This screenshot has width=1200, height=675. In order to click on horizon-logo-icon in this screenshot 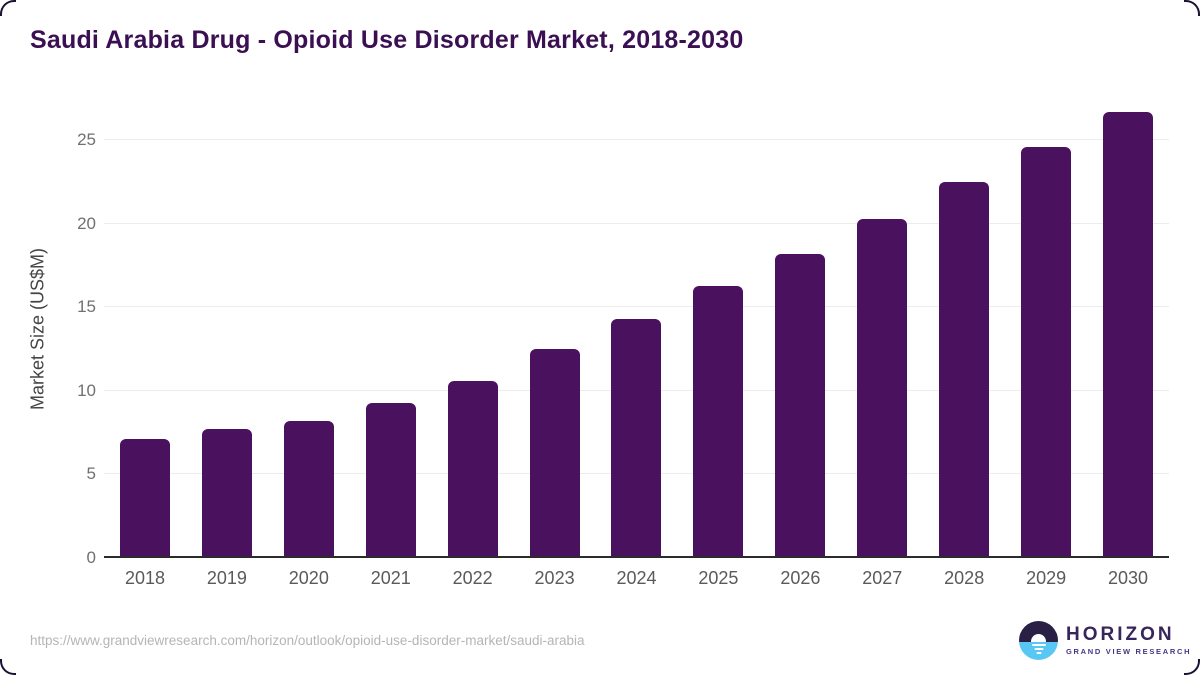, I will do `click(1038, 640)`.